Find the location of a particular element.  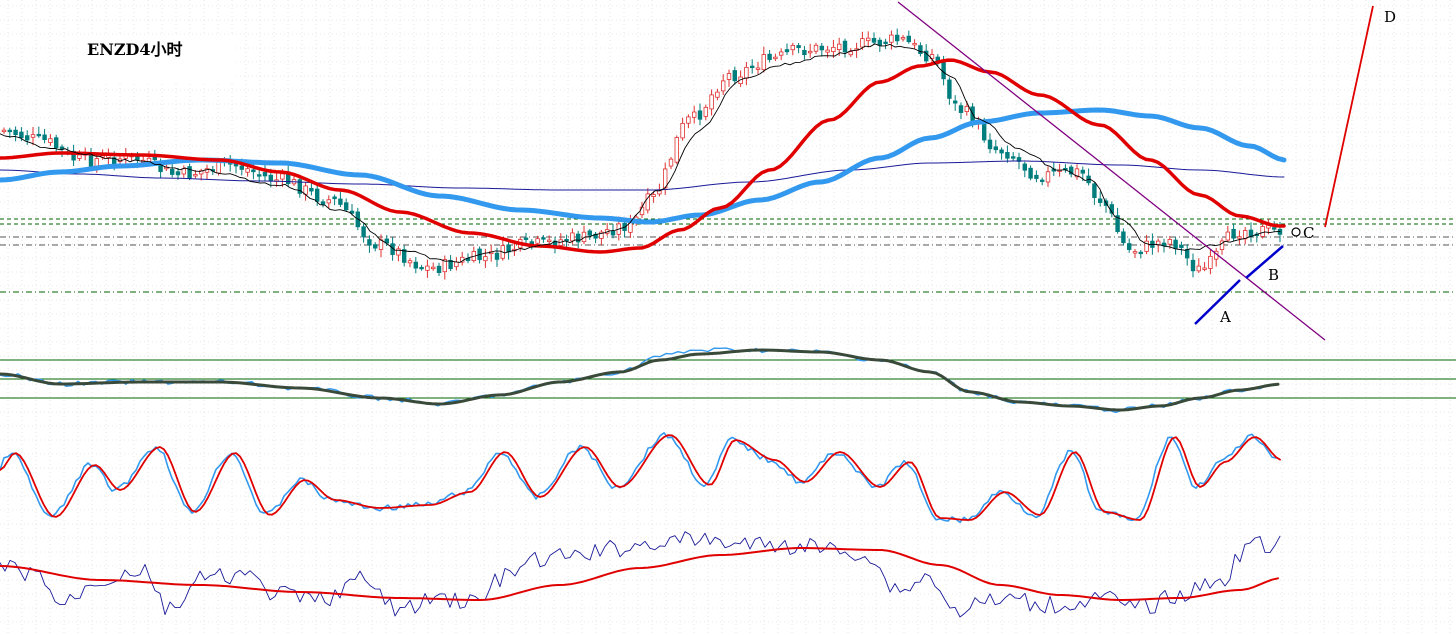

label-a: A is located at coordinates (1225, 317).